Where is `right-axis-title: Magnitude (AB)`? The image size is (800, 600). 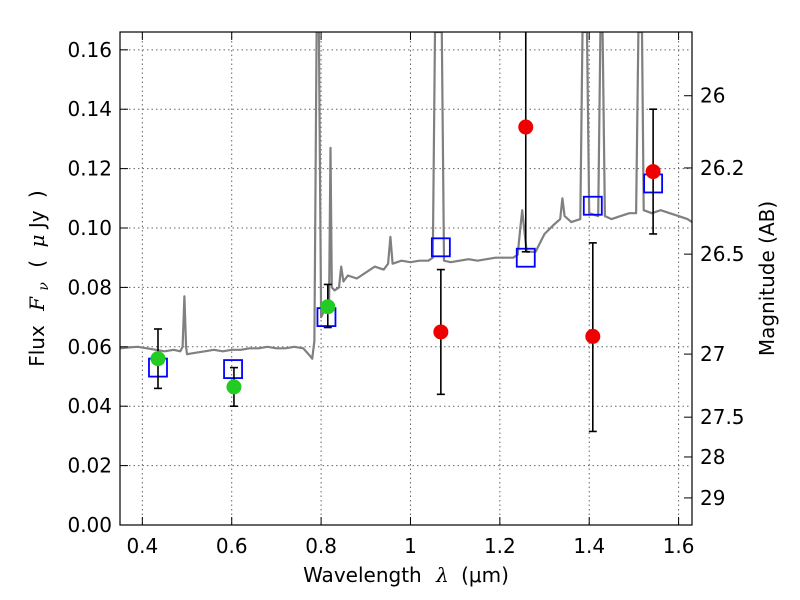 right-axis-title: Magnitude (AB) is located at coordinates (767, 278).